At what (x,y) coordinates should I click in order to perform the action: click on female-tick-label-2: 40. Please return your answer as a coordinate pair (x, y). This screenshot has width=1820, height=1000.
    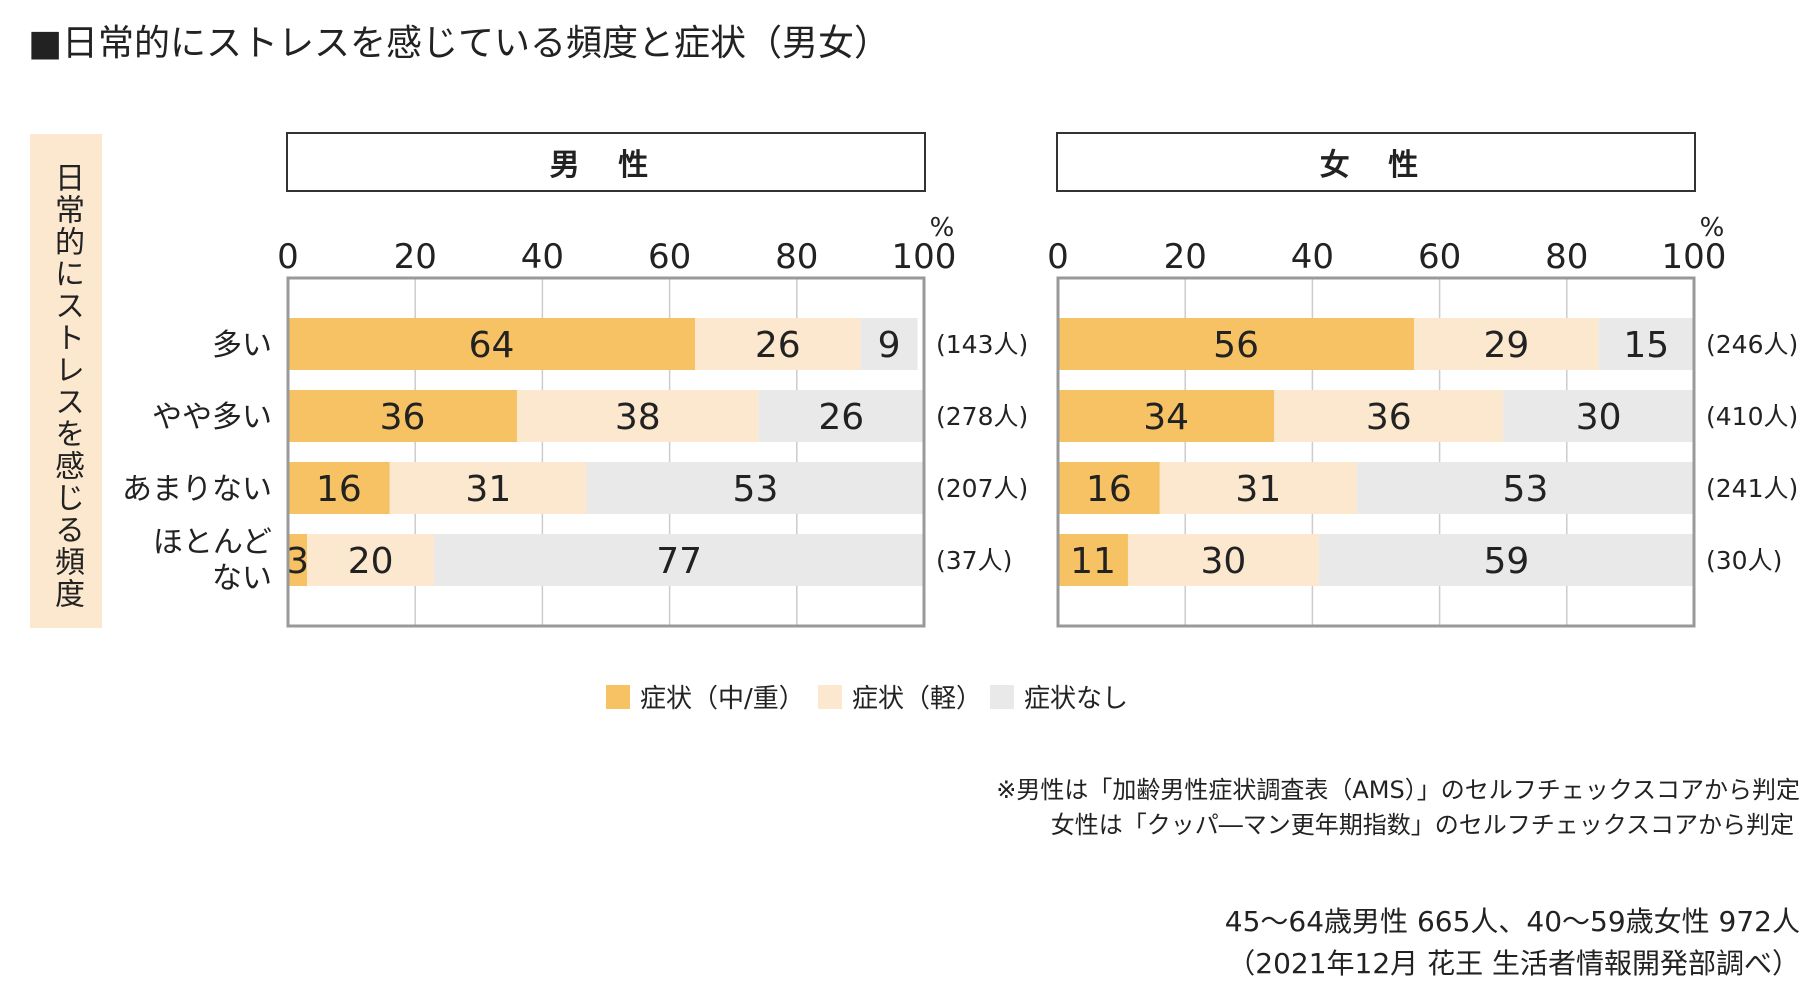
    Looking at the image, I should click on (1312, 257).